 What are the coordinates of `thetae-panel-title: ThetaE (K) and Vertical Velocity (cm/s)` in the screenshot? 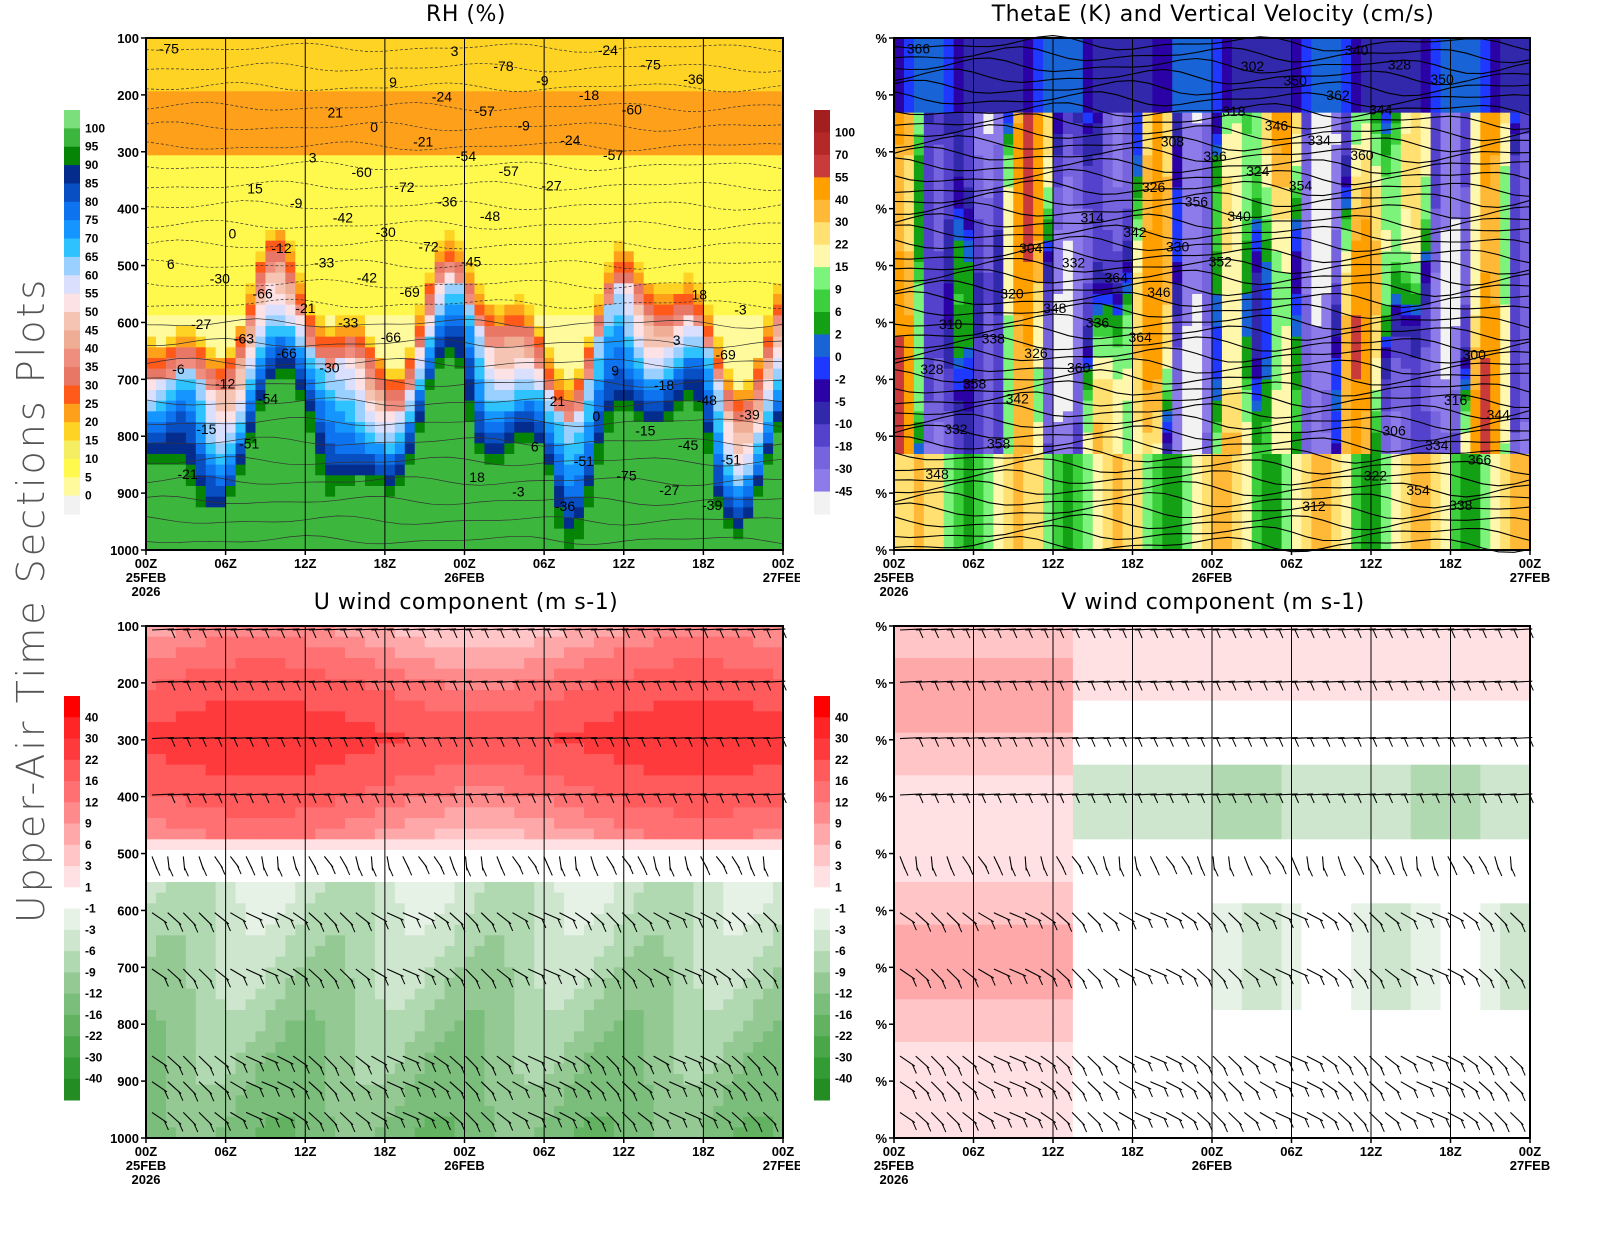 It's located at (1213, 14).